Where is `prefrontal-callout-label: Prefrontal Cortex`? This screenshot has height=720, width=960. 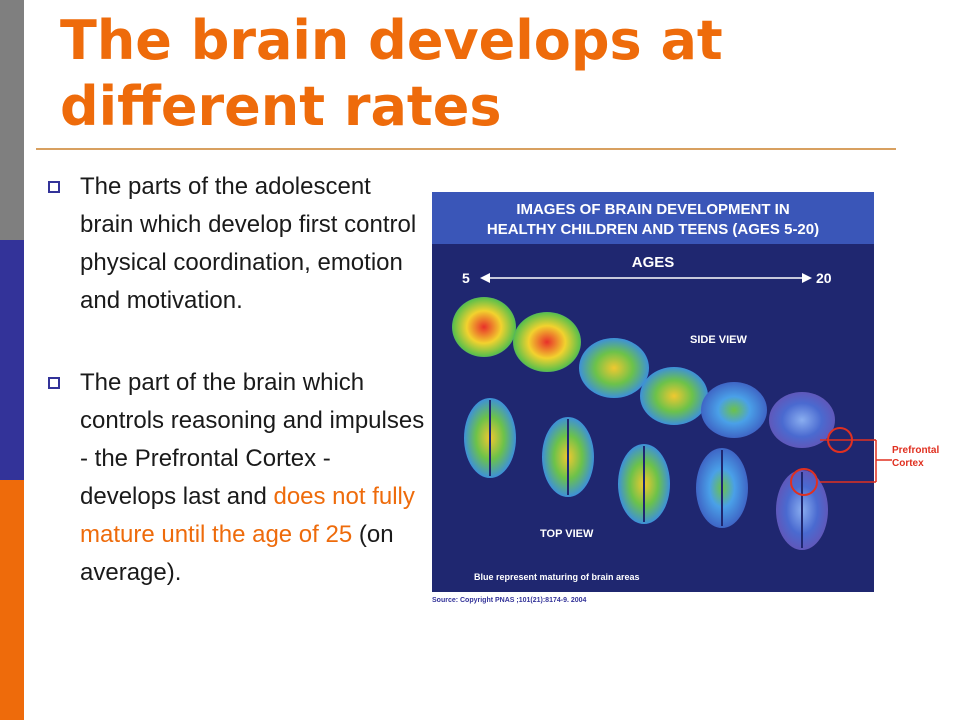 prefrontal-callout-label: Prefrontal Cortex is located at coordinates (915, 457).